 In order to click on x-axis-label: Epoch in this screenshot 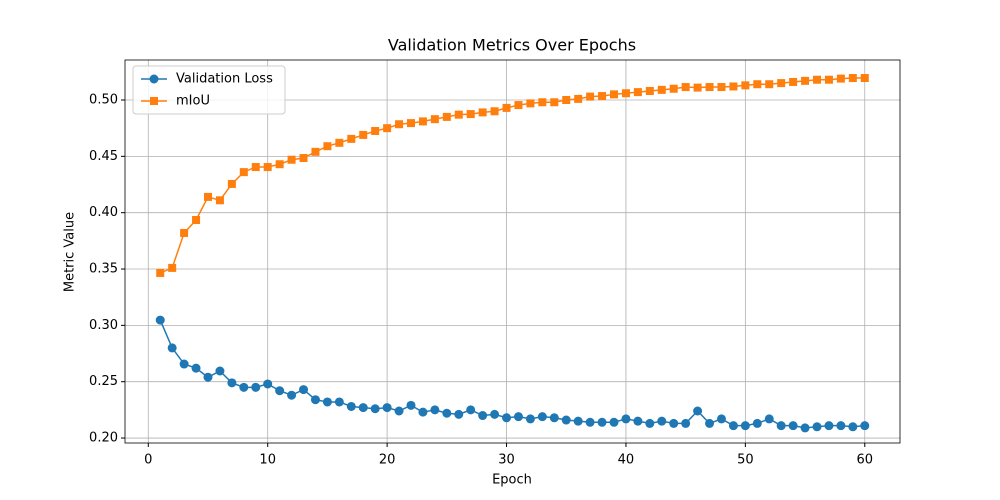, I will do `click(512, 480)`.